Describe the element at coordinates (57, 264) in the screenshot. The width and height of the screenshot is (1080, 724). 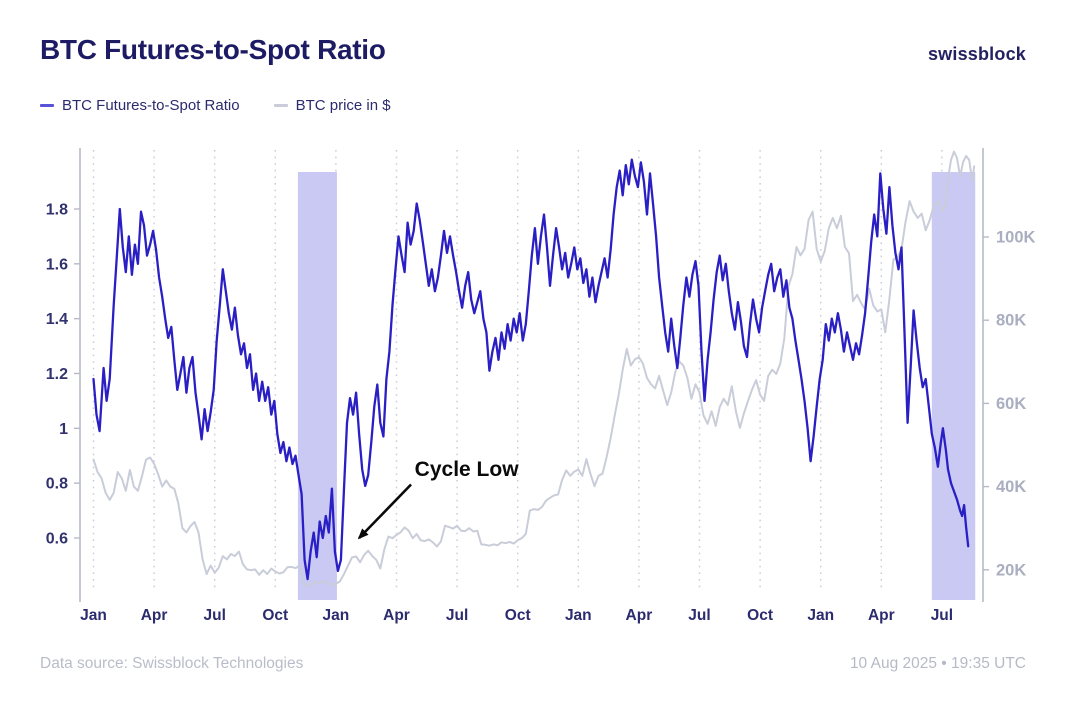
I see `left-tick-label: 1.6` at that location.